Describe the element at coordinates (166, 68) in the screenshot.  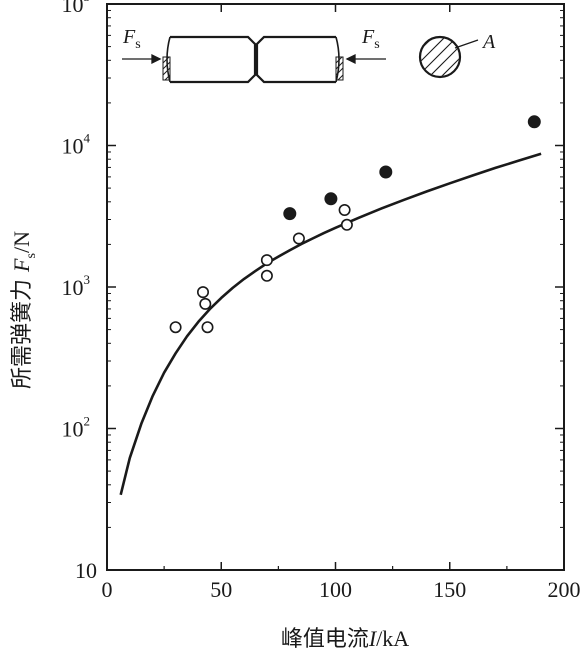
I see `contact-hatch-left` at that location.